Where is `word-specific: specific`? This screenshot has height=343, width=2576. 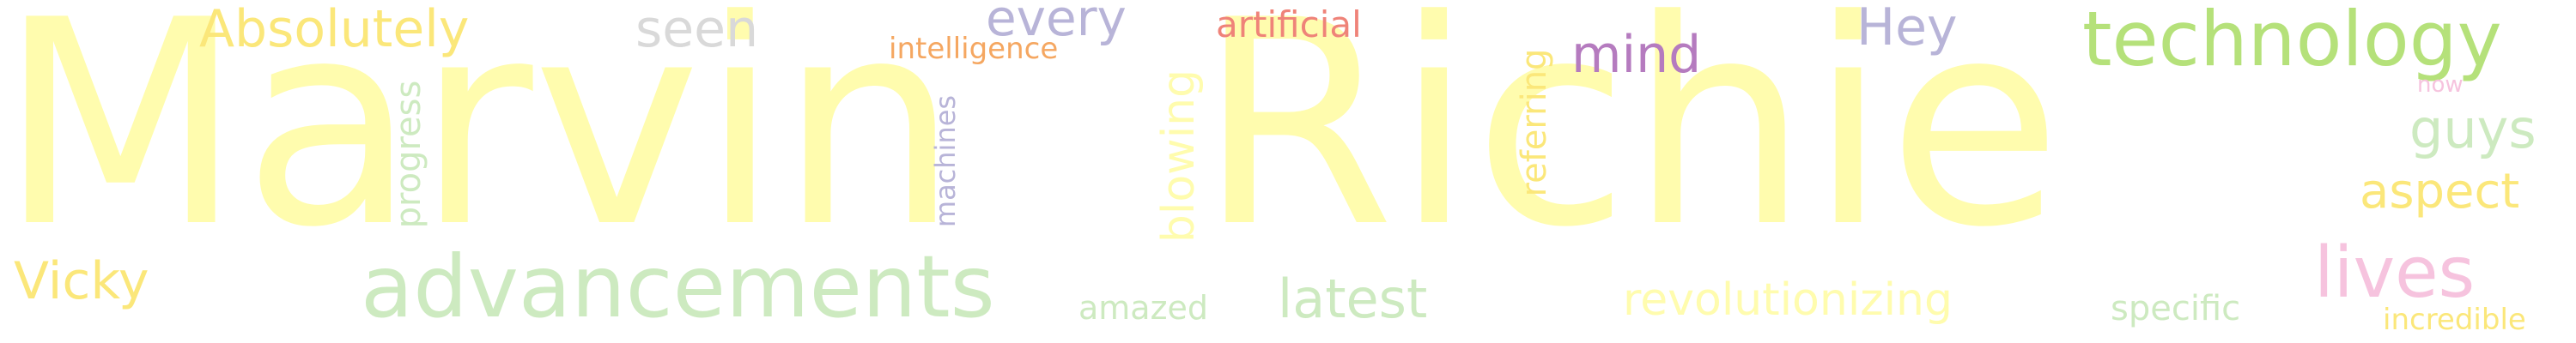
word-specific: specific is located at coordinates (2176, 309).